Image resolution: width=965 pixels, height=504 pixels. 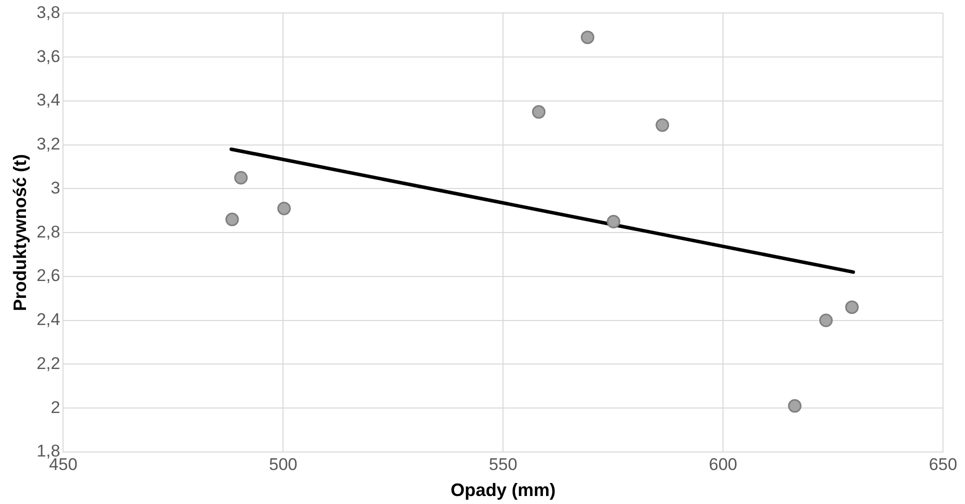 I want to click on x-tick-label: 650, so click(x=943, y=464).